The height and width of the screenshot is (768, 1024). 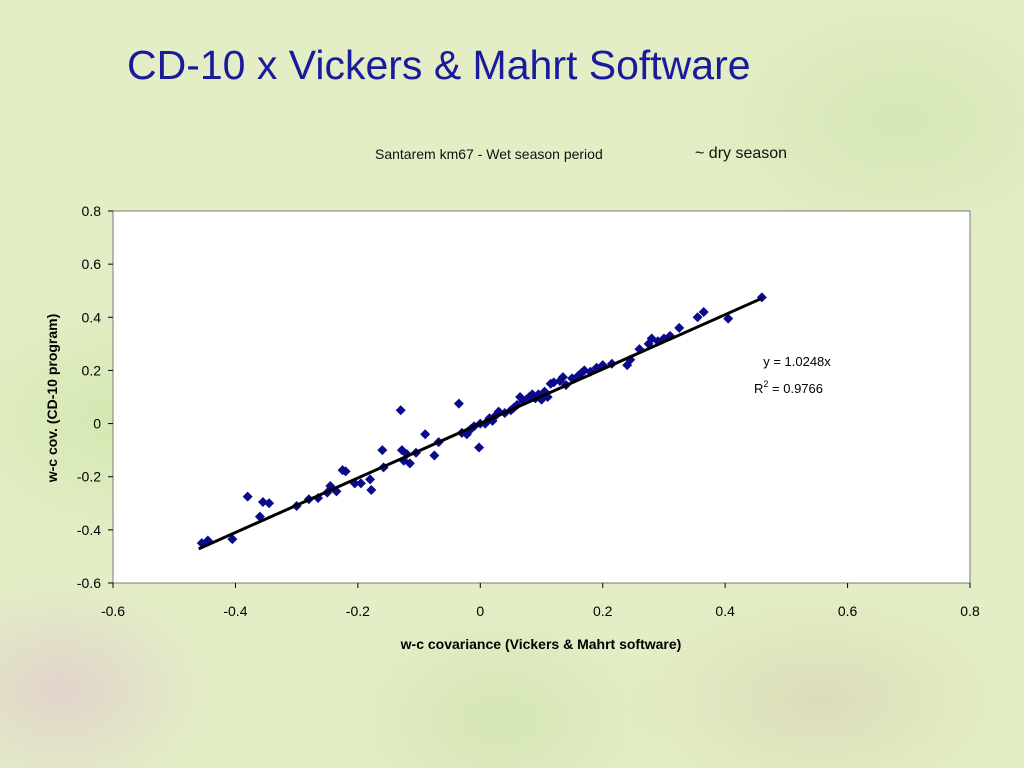 I want to click on chart-title: Santarem km67 - Wet season period, so click(x=489, y=154).